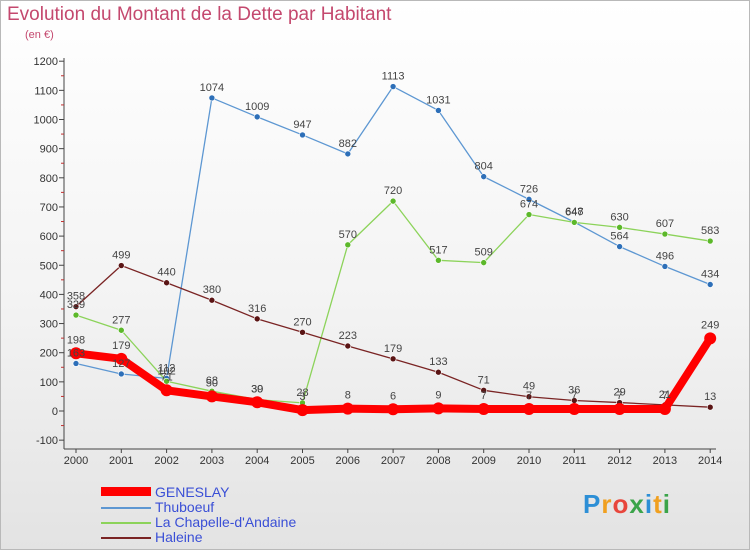 The width and height of the screenshot is (750, 550). What do you see at coordinates (637, 504) in the screenshot?
I see `logo-letter-x: x` at bounding box center [637, 504].